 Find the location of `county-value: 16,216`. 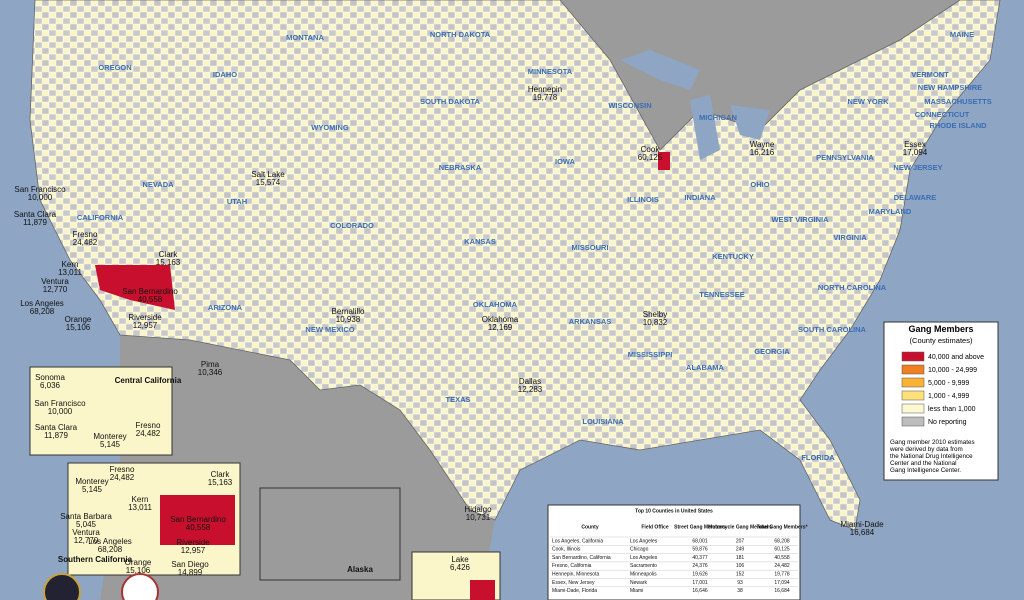

county-value: 16,216 is located at coordinates (762, 152).